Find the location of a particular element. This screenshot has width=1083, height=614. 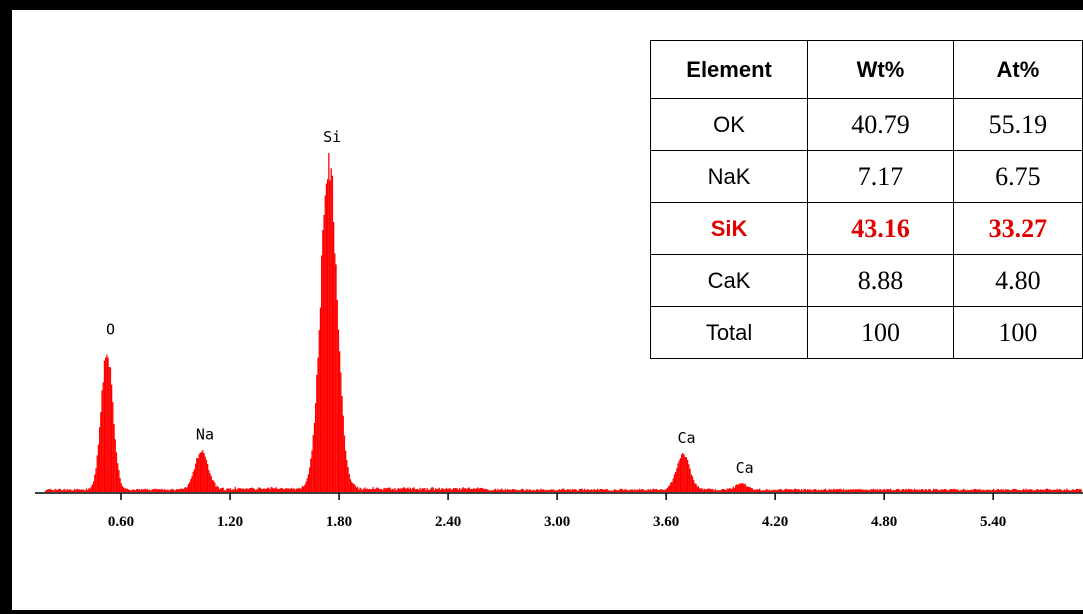

element-cell: NaK is located at coordinates (729, 176).